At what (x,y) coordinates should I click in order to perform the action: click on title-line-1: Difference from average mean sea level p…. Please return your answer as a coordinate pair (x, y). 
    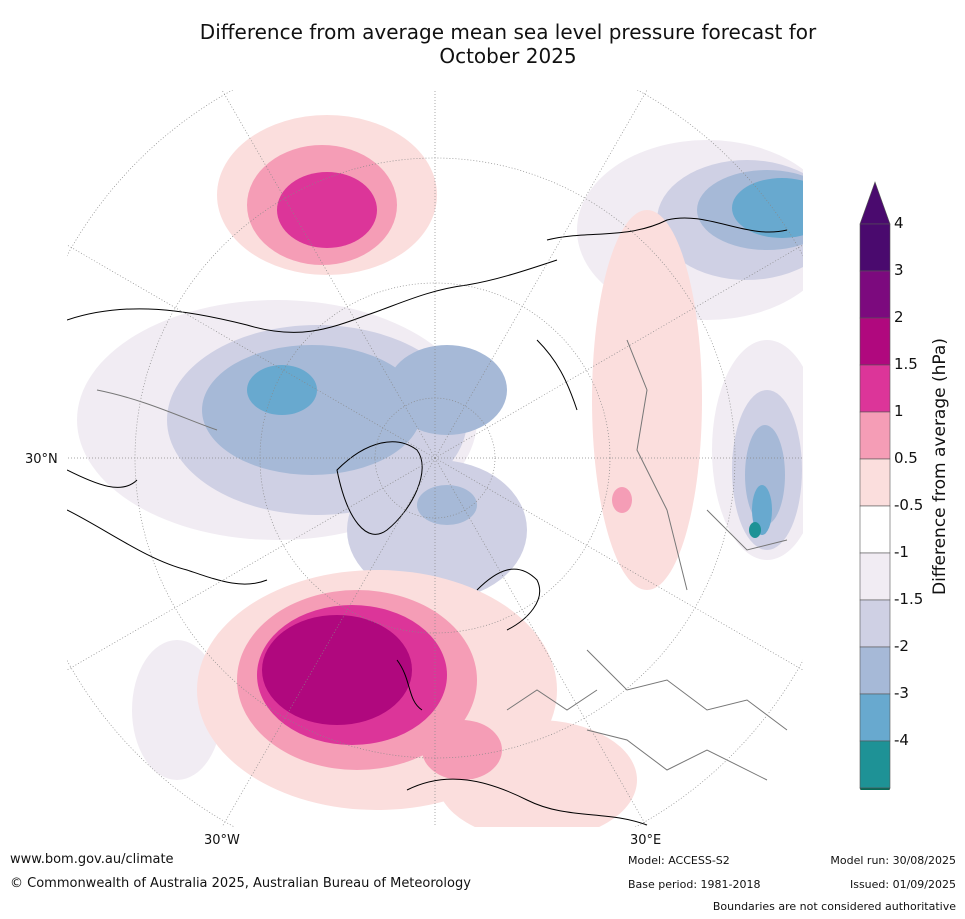
    Looking at the image, I should click on (508, 32).